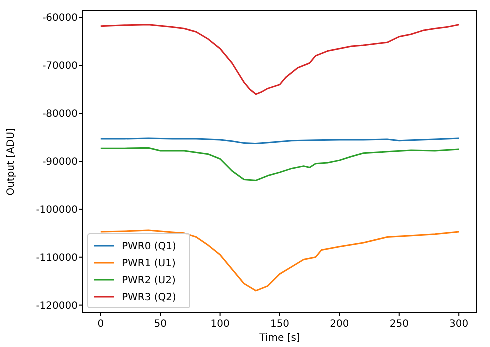 The height and width of the screenshot is (347, 490). What do you see at coordinates (399, 324) in the screenshot?
I see `x-tick-label: 250` at bounding box center [399, 324].